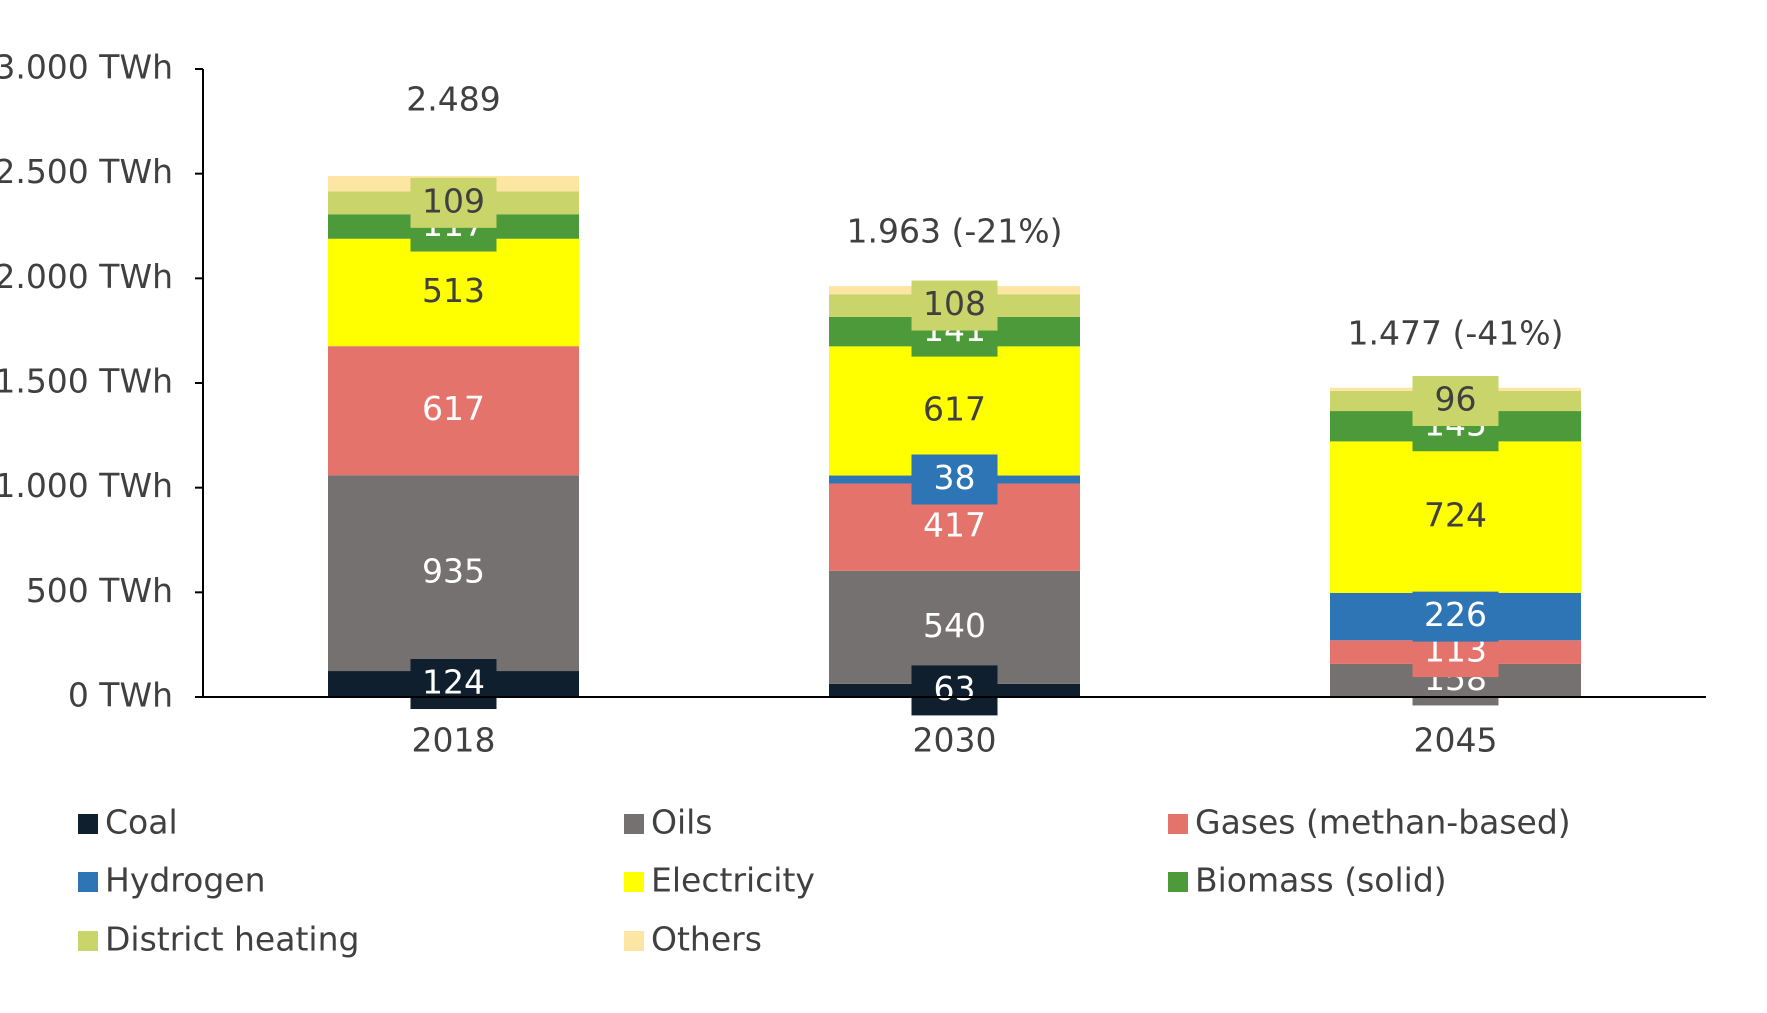  What do you see at coordinates (86, 171) in the screenshot?
I see `y-tick-label: 2.500 TWh` at bounding box center [86, 171].